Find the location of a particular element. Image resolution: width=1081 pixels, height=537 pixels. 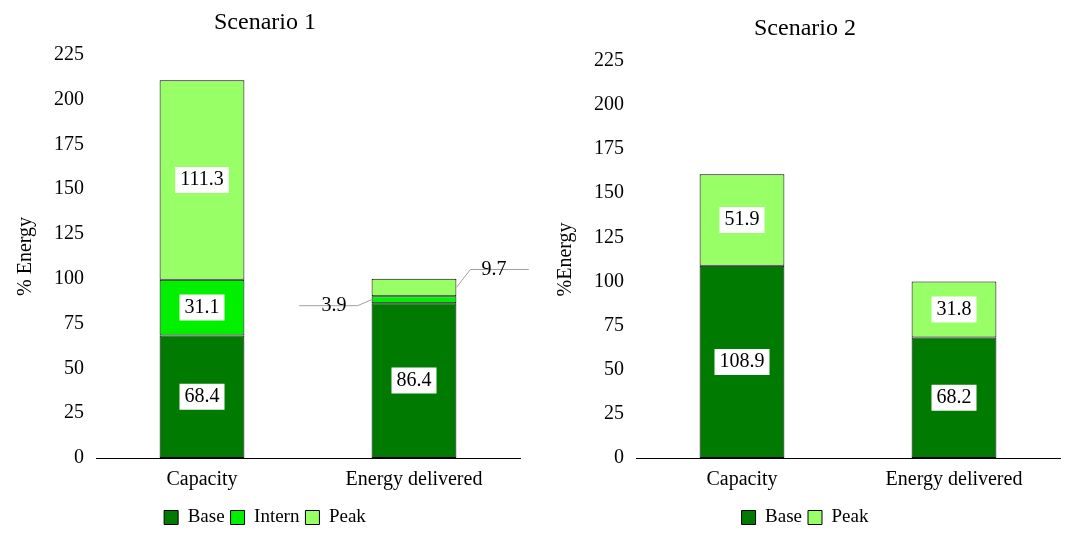

chart-title: Scenario 1 is located at coordinates (265, 20).